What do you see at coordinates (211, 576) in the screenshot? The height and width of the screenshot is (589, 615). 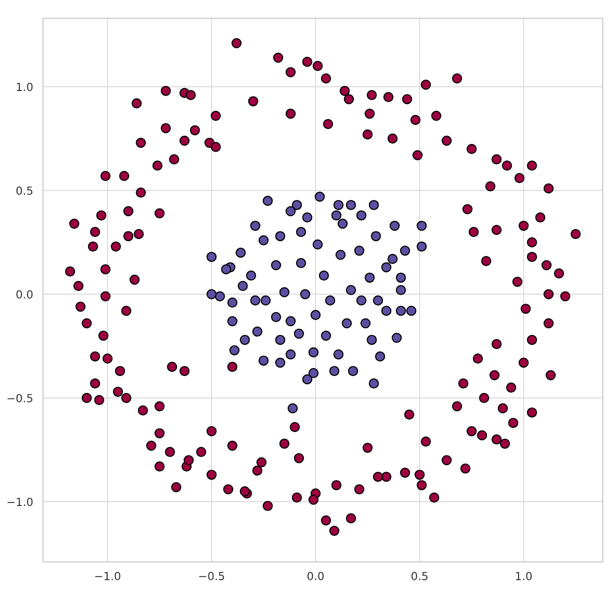 I see `x-tick-label: −0.5` at bounding box center [211, 576].